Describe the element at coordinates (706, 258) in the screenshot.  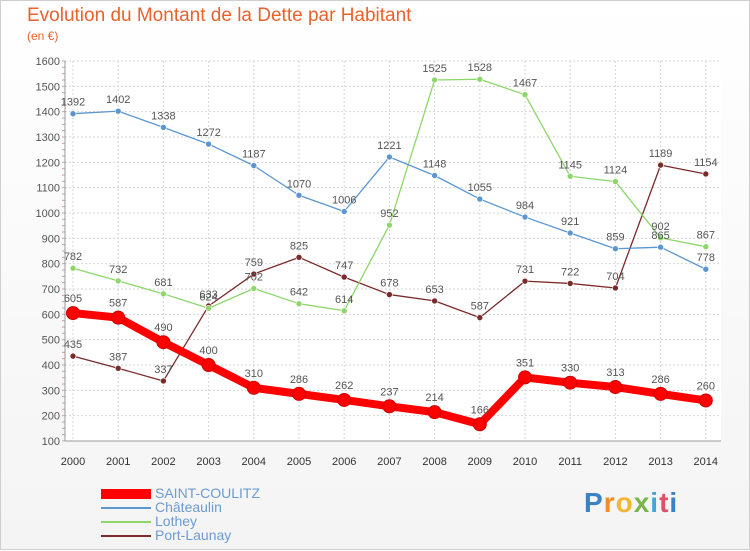
I see `data-label-chateaulin: 778` at that location.